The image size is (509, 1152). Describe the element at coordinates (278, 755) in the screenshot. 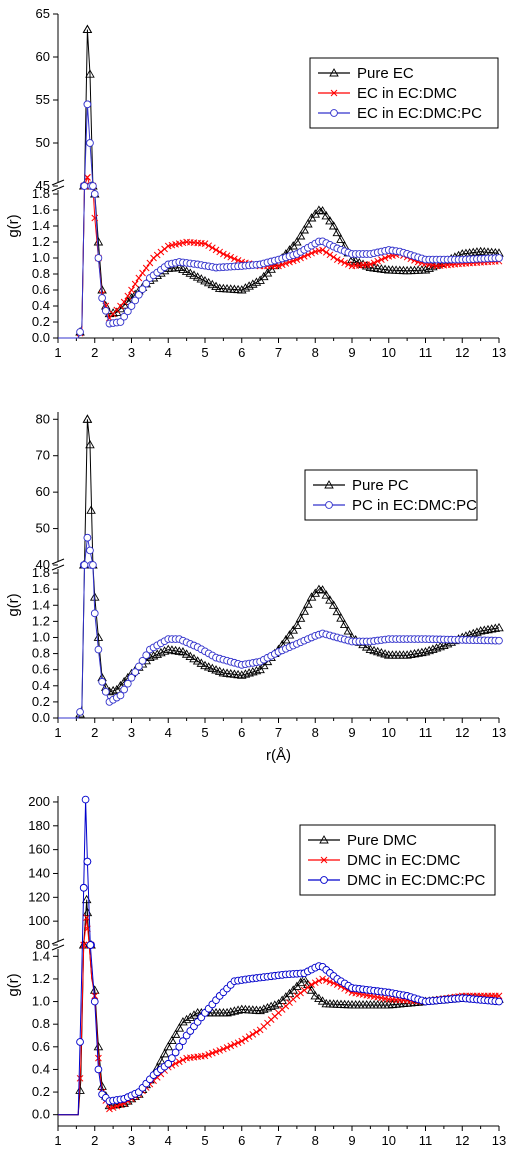

I see `x-axis-label: r(Å)` at that location.